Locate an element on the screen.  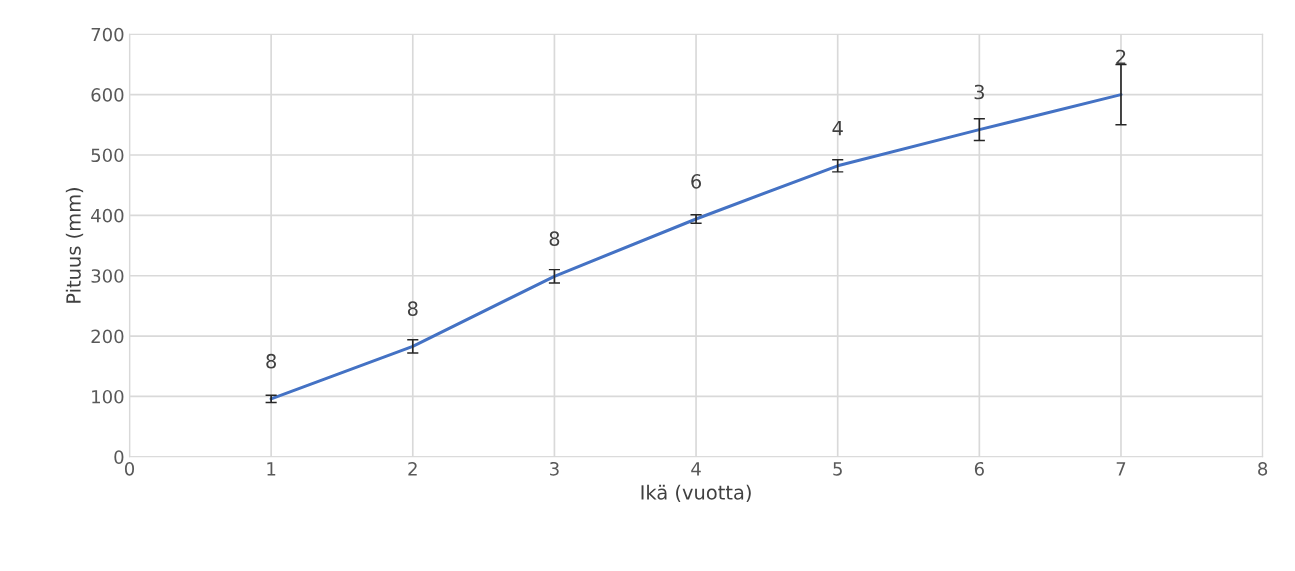
y-tick-label: 100 is located at coordinates (108, 396).